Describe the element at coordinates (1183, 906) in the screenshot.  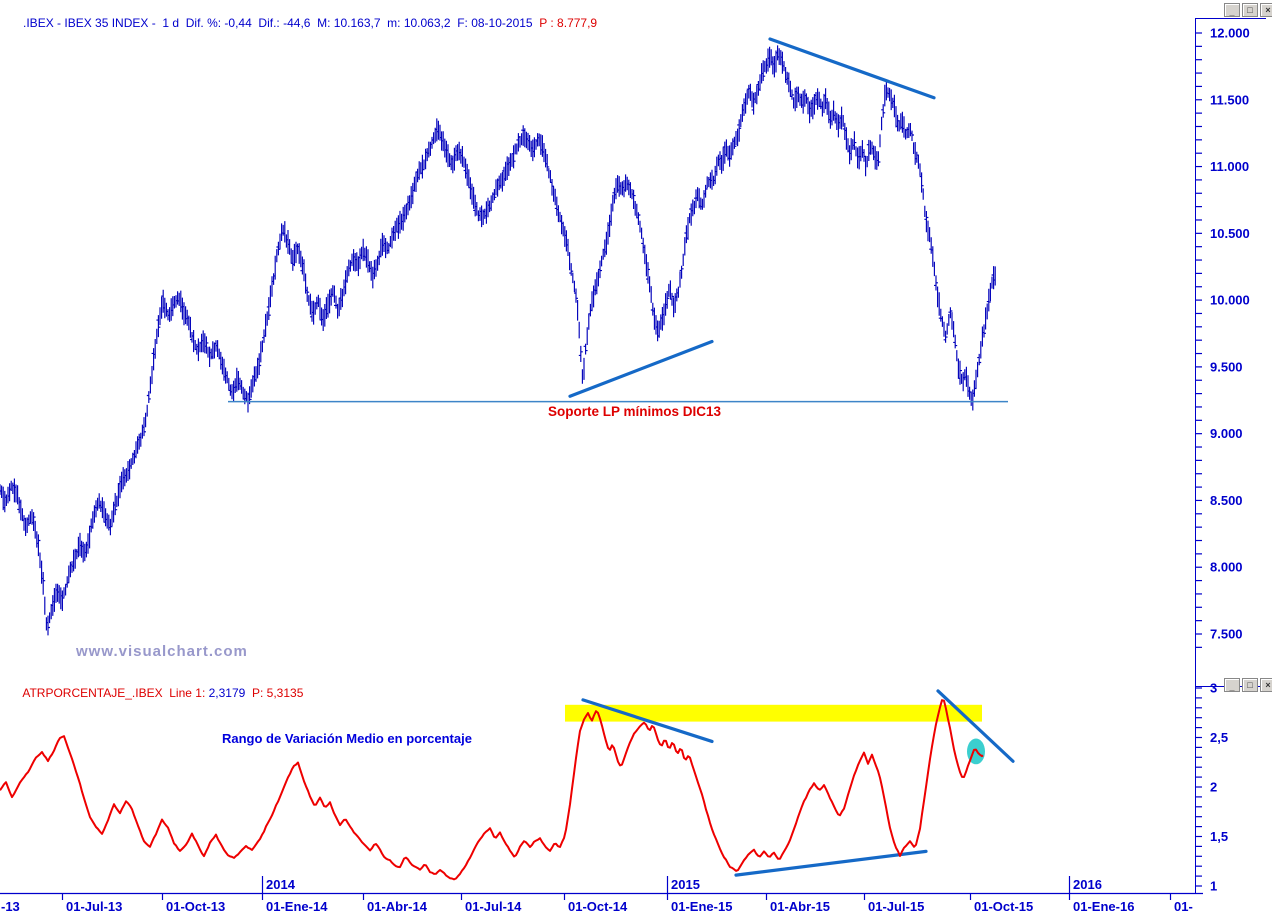
I see `date-axis-label: 01-` at that location.